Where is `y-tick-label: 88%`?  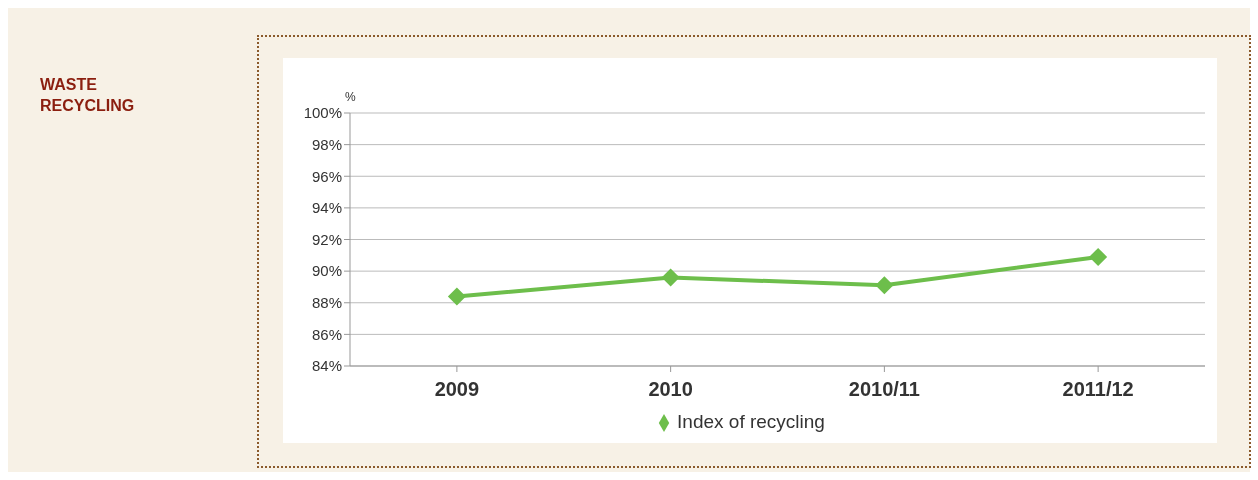
y-tick-label: 88% is located at coordinates (326, 303).